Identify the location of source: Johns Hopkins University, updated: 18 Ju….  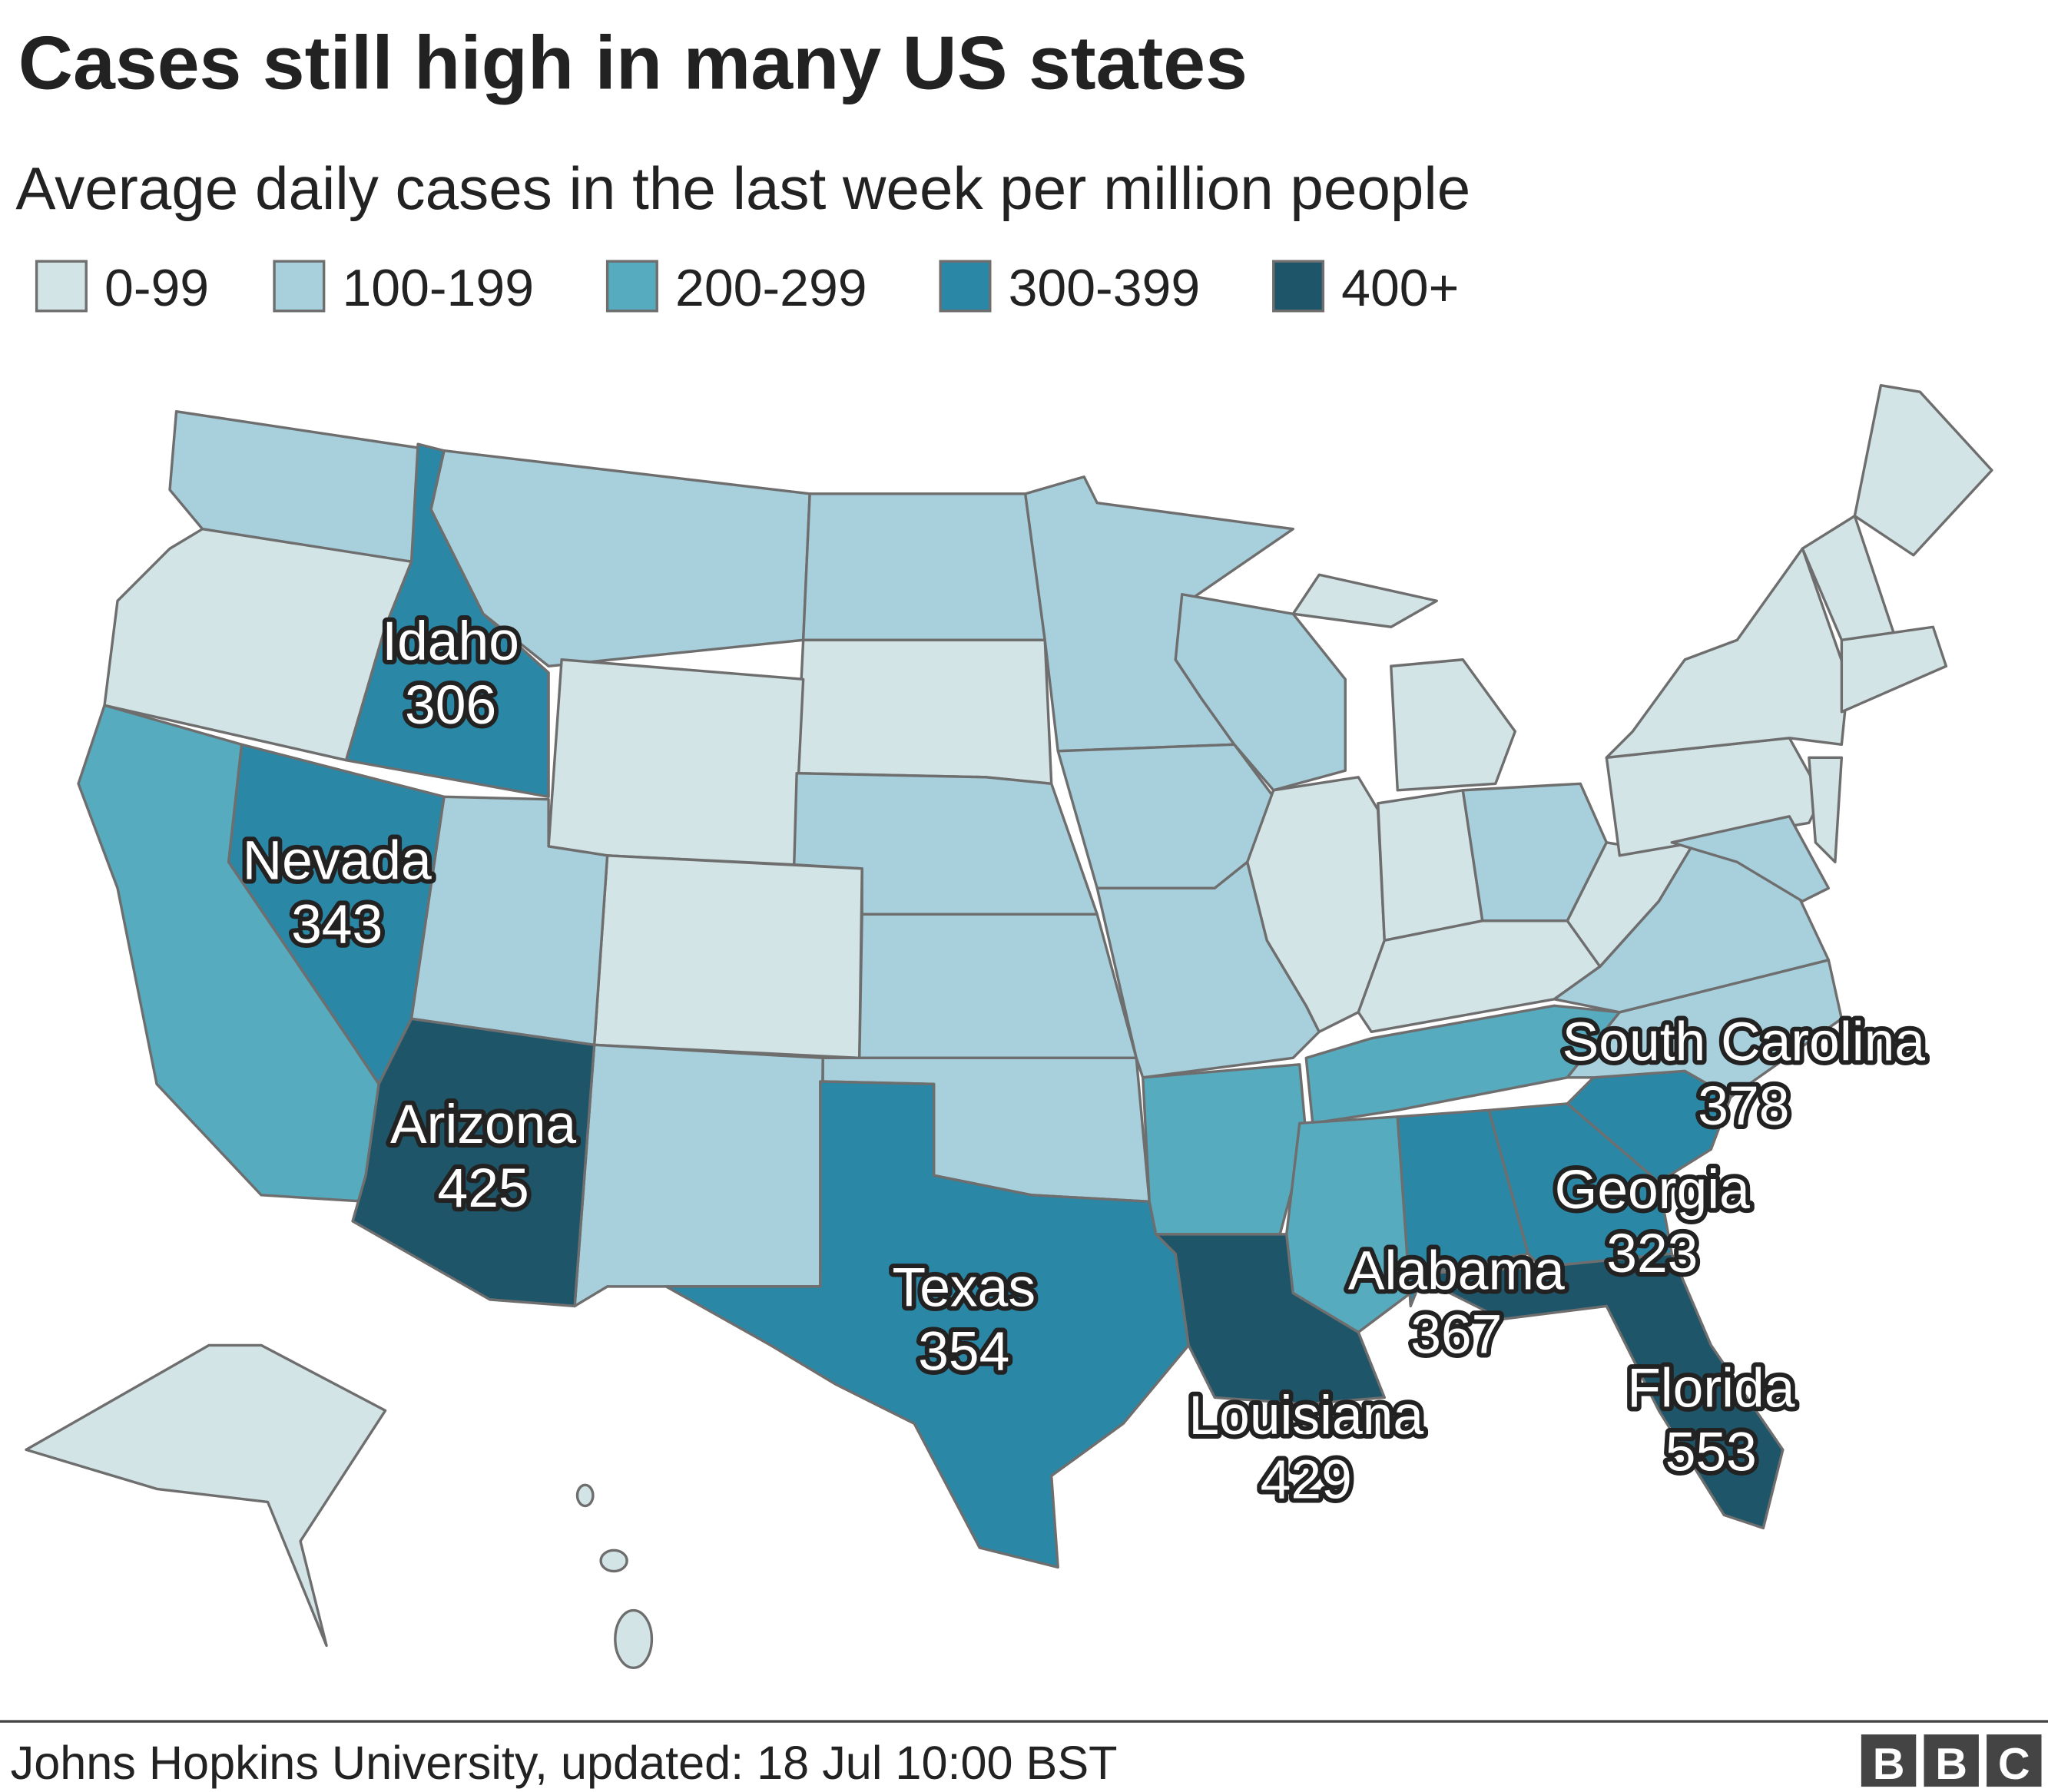
(564, 1763).